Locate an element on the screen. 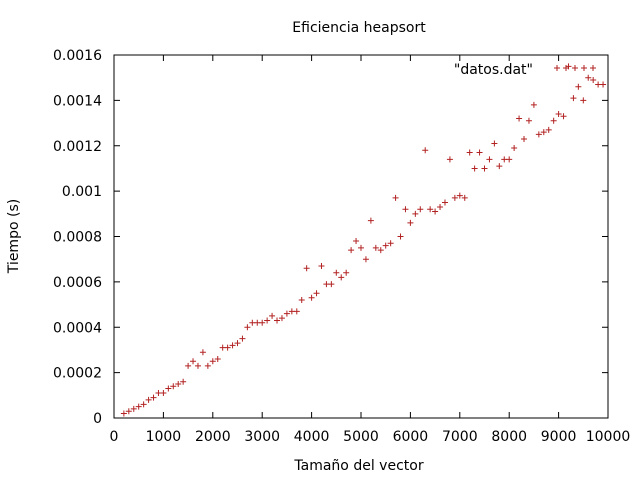 This screenshot has width=640, height=480. x-tick-label: 5000 is located at coordinates (361, 437).